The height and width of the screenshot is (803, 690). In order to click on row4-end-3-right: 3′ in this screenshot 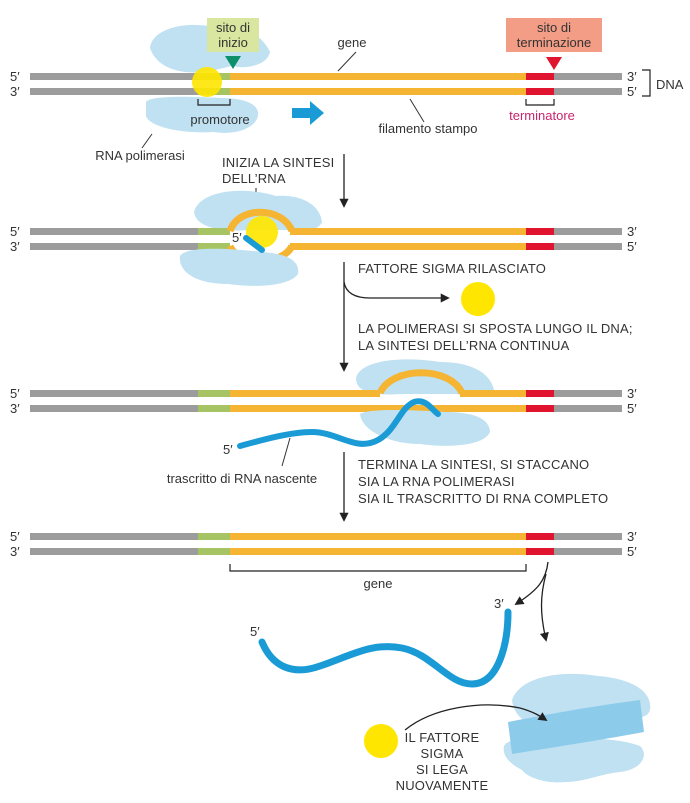, I will do `click(632, 536)`.